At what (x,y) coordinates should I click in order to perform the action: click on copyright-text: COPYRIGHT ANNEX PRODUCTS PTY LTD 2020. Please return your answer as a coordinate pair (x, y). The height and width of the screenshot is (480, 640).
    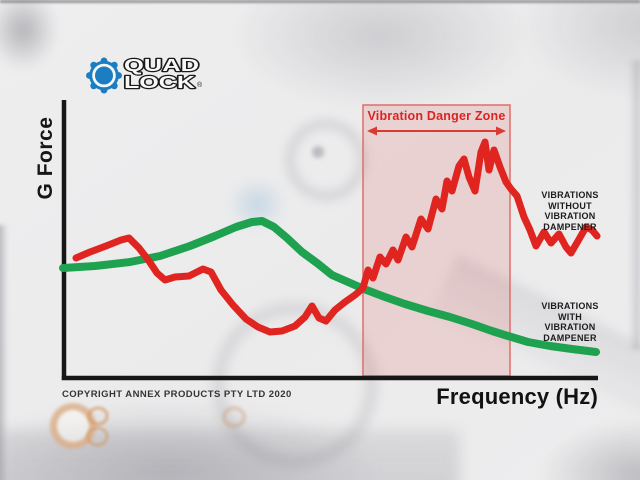
    Looking at the image, I should click on (177, 394).